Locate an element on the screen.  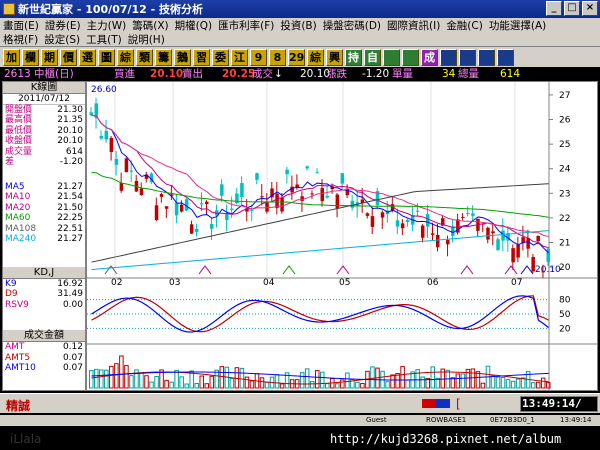
menu-item-row1-0: 畫面(E) is located at coordinates (21, 25).